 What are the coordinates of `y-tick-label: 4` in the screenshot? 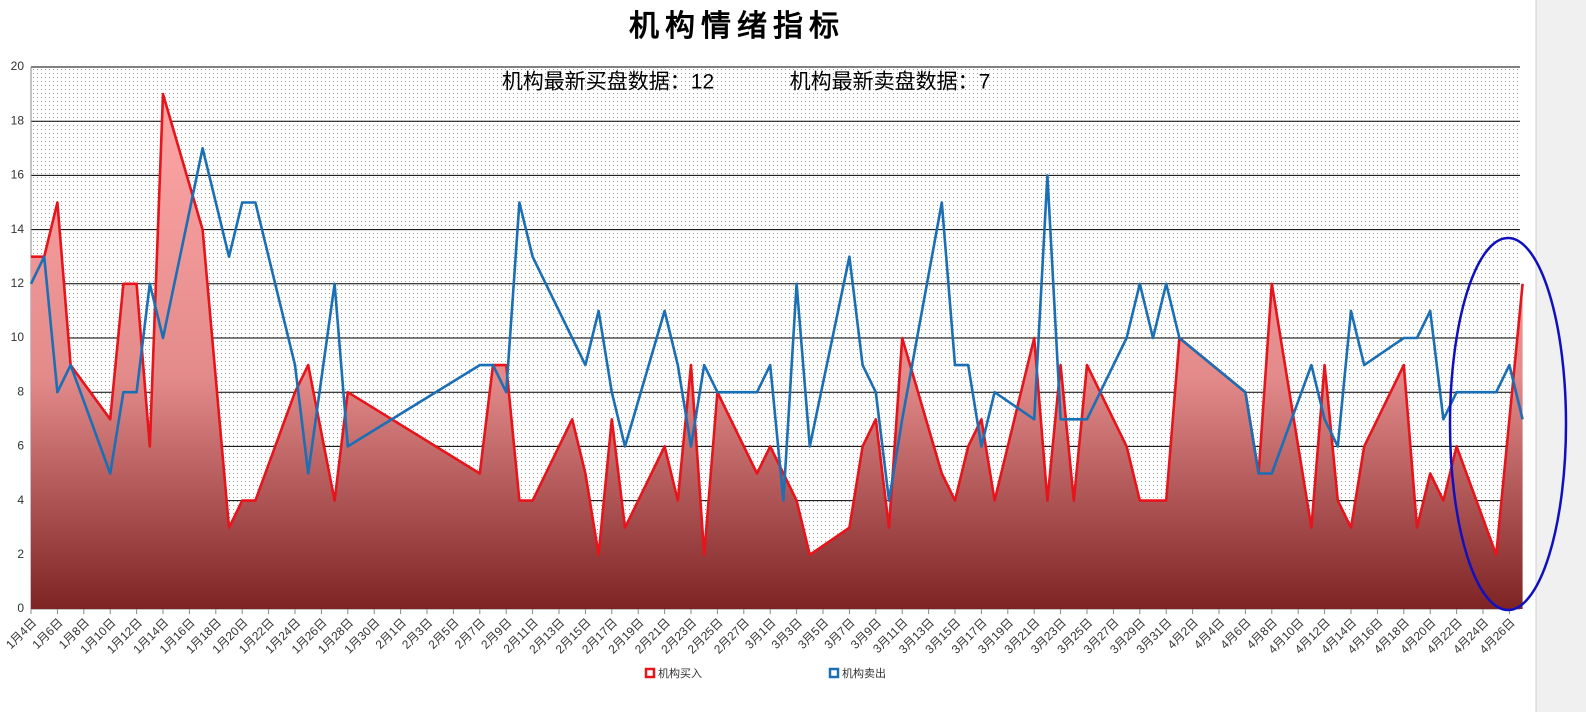 It's located at (20, 500).